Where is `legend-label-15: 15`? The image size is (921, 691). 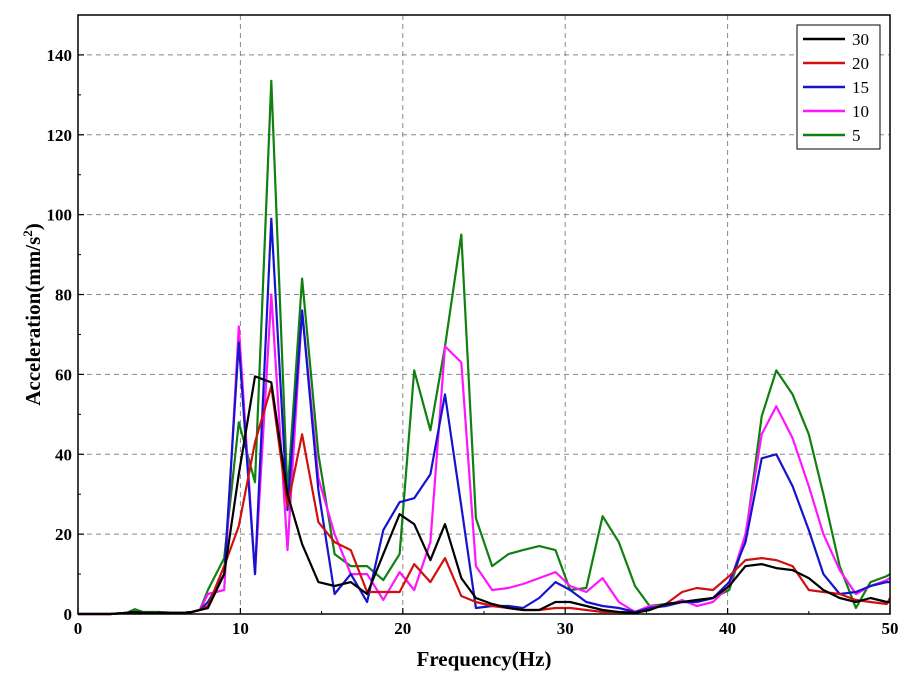 legend-label-15: 15 is located at coordinates (860, 87).